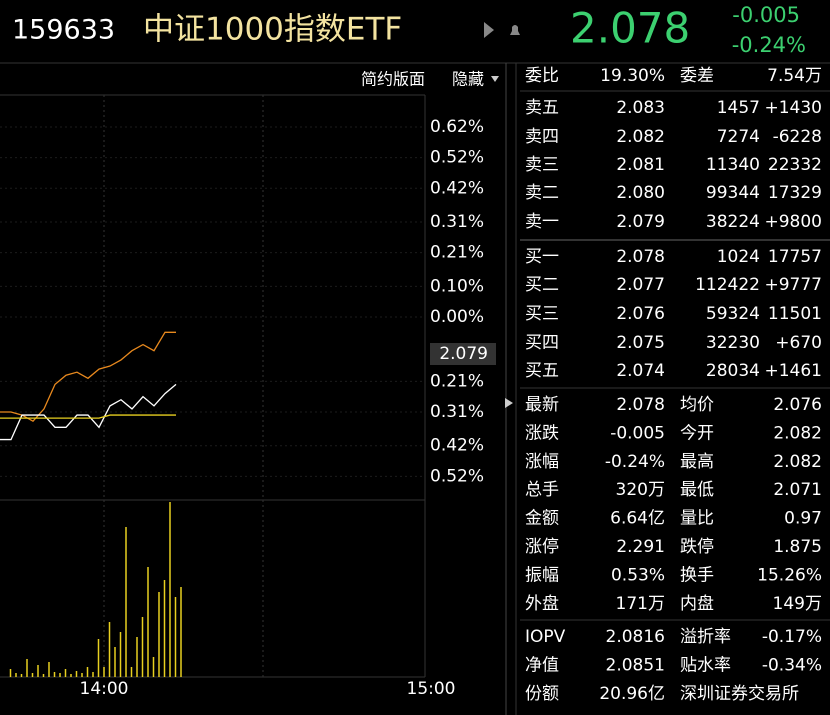 Image resolution: width=830 pixels, height=715 pixels. Describe the element at coordinates (640, 547) in the screenshot. I see `stat-value: 2.291` at that location.